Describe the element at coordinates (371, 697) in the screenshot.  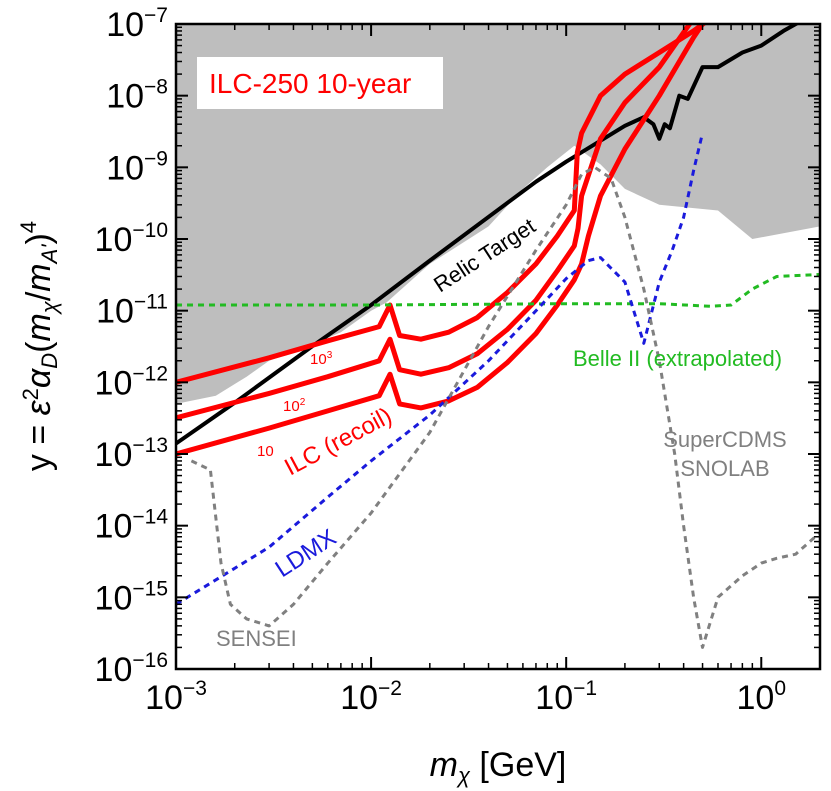
I see `x-tick-label: 10⁻²` at that location.